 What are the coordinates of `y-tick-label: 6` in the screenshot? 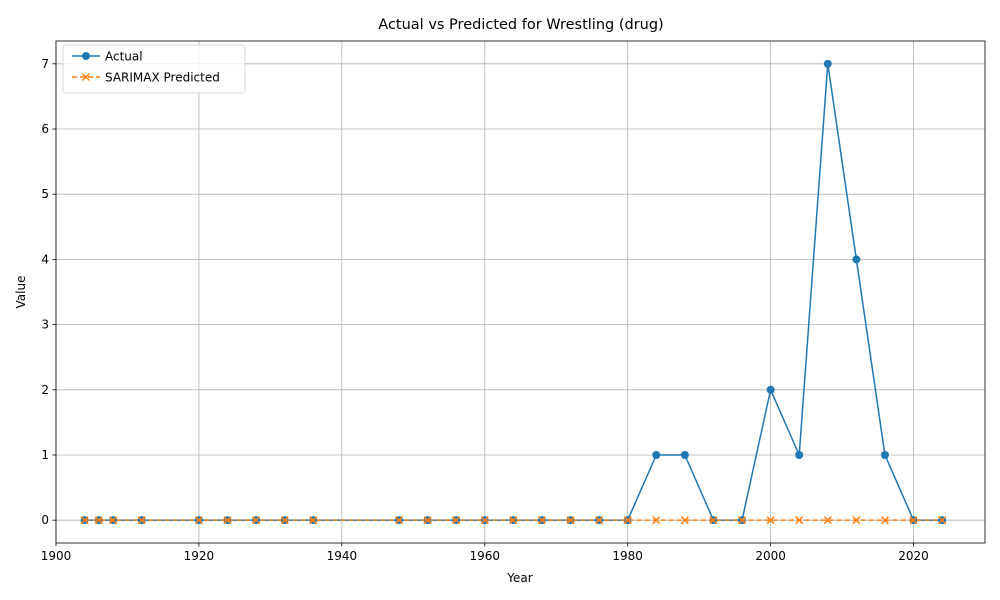 It's located at (45, 129).